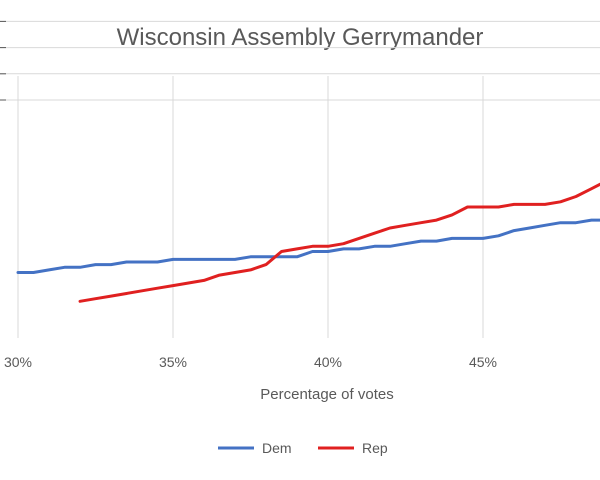 The height and width of the screenshot is (480, 600). Describe the element at coordinates (277, 448) in the screenshot. I see `legend-label-dem: Dem` at that location.